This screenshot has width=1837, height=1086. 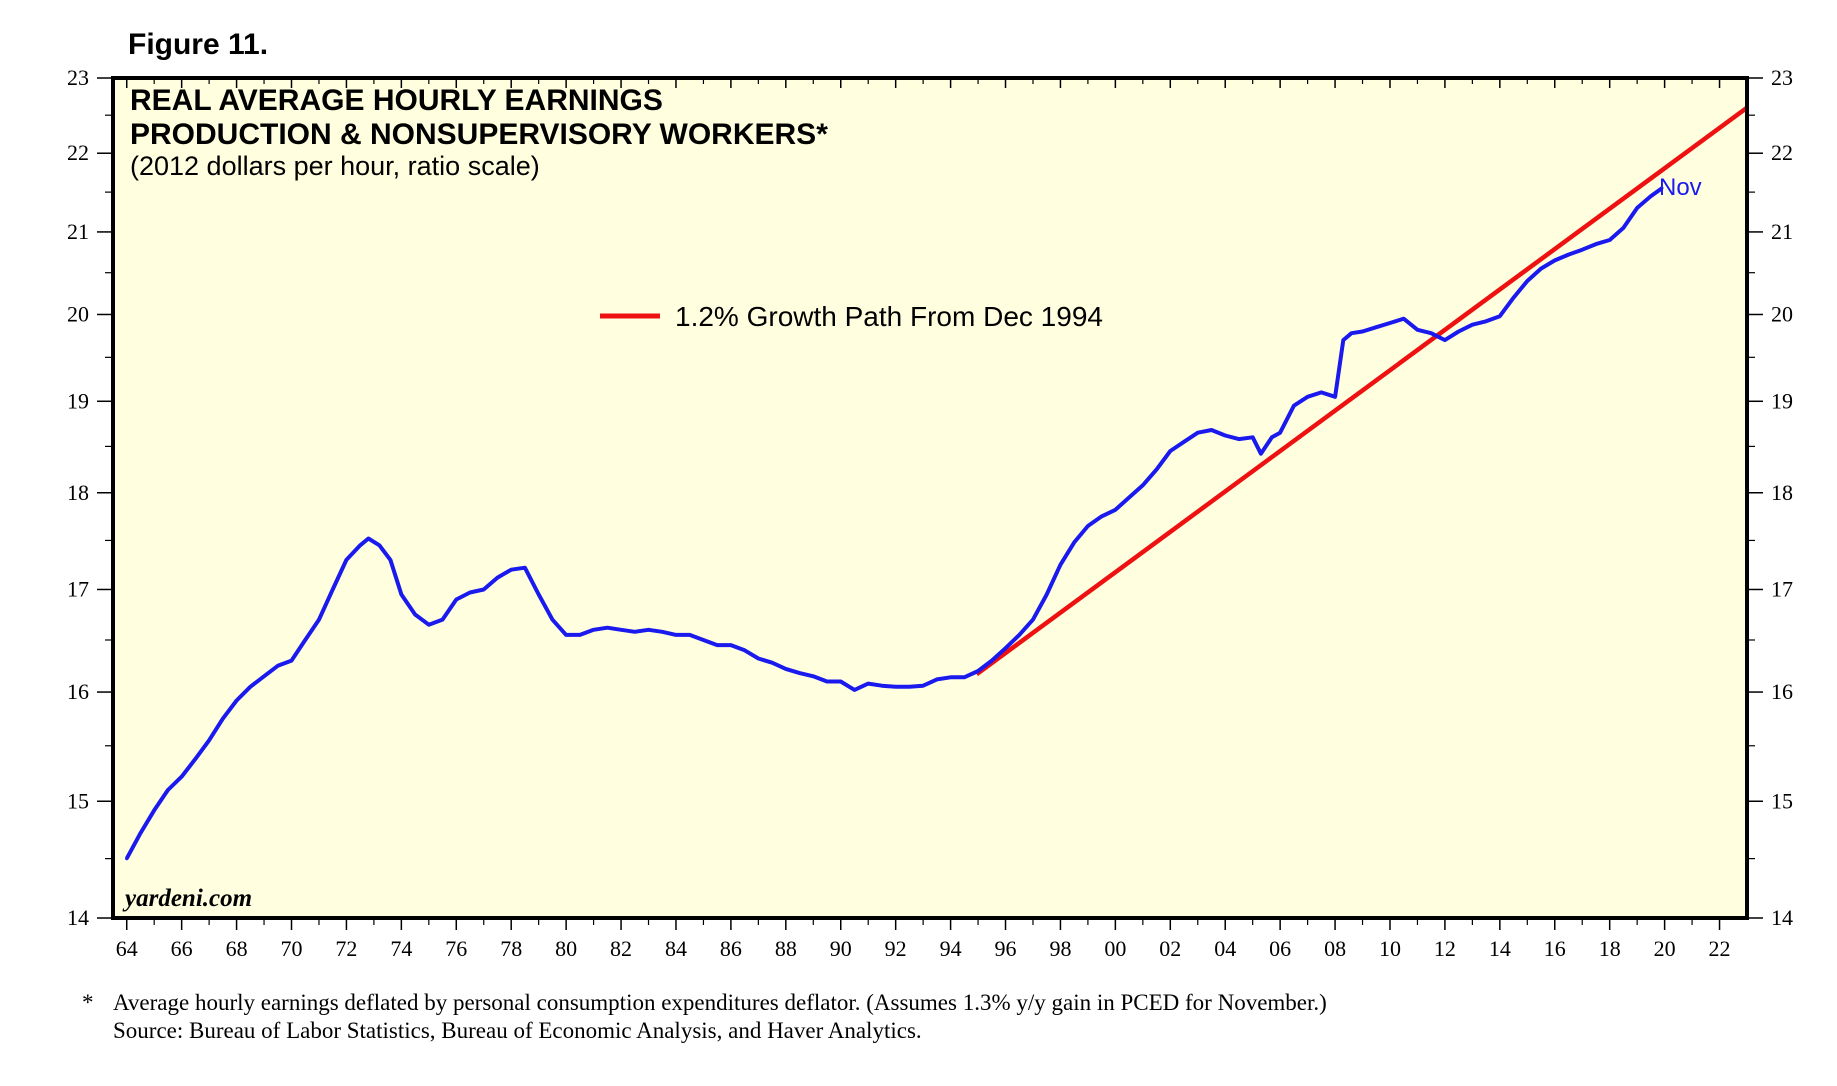 I want to click on x-tick-label: 86, so click(x=731, y=948).